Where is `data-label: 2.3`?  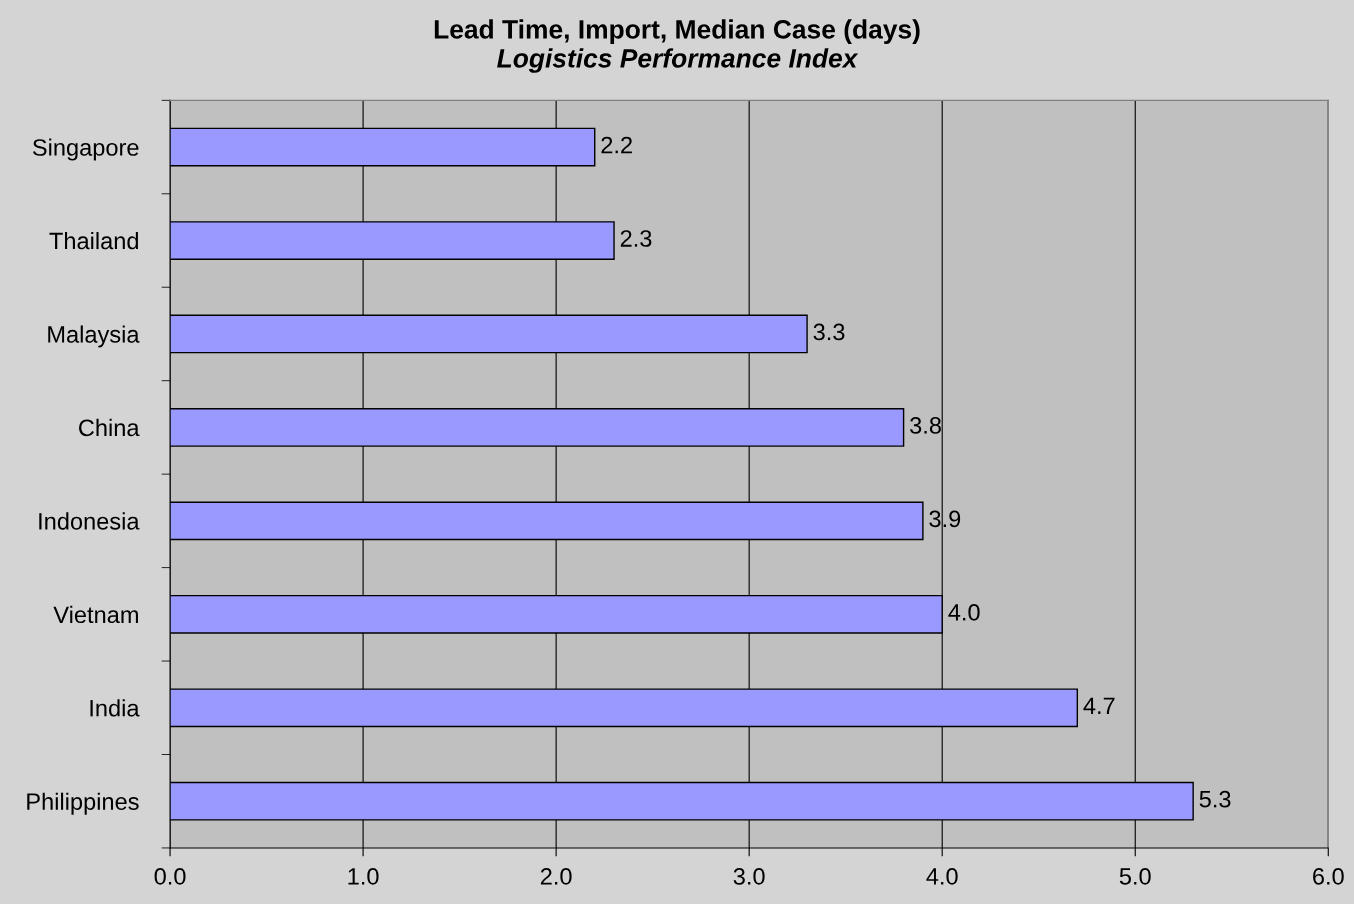
data-label: 2.3 is located at coordinates (636, 238).